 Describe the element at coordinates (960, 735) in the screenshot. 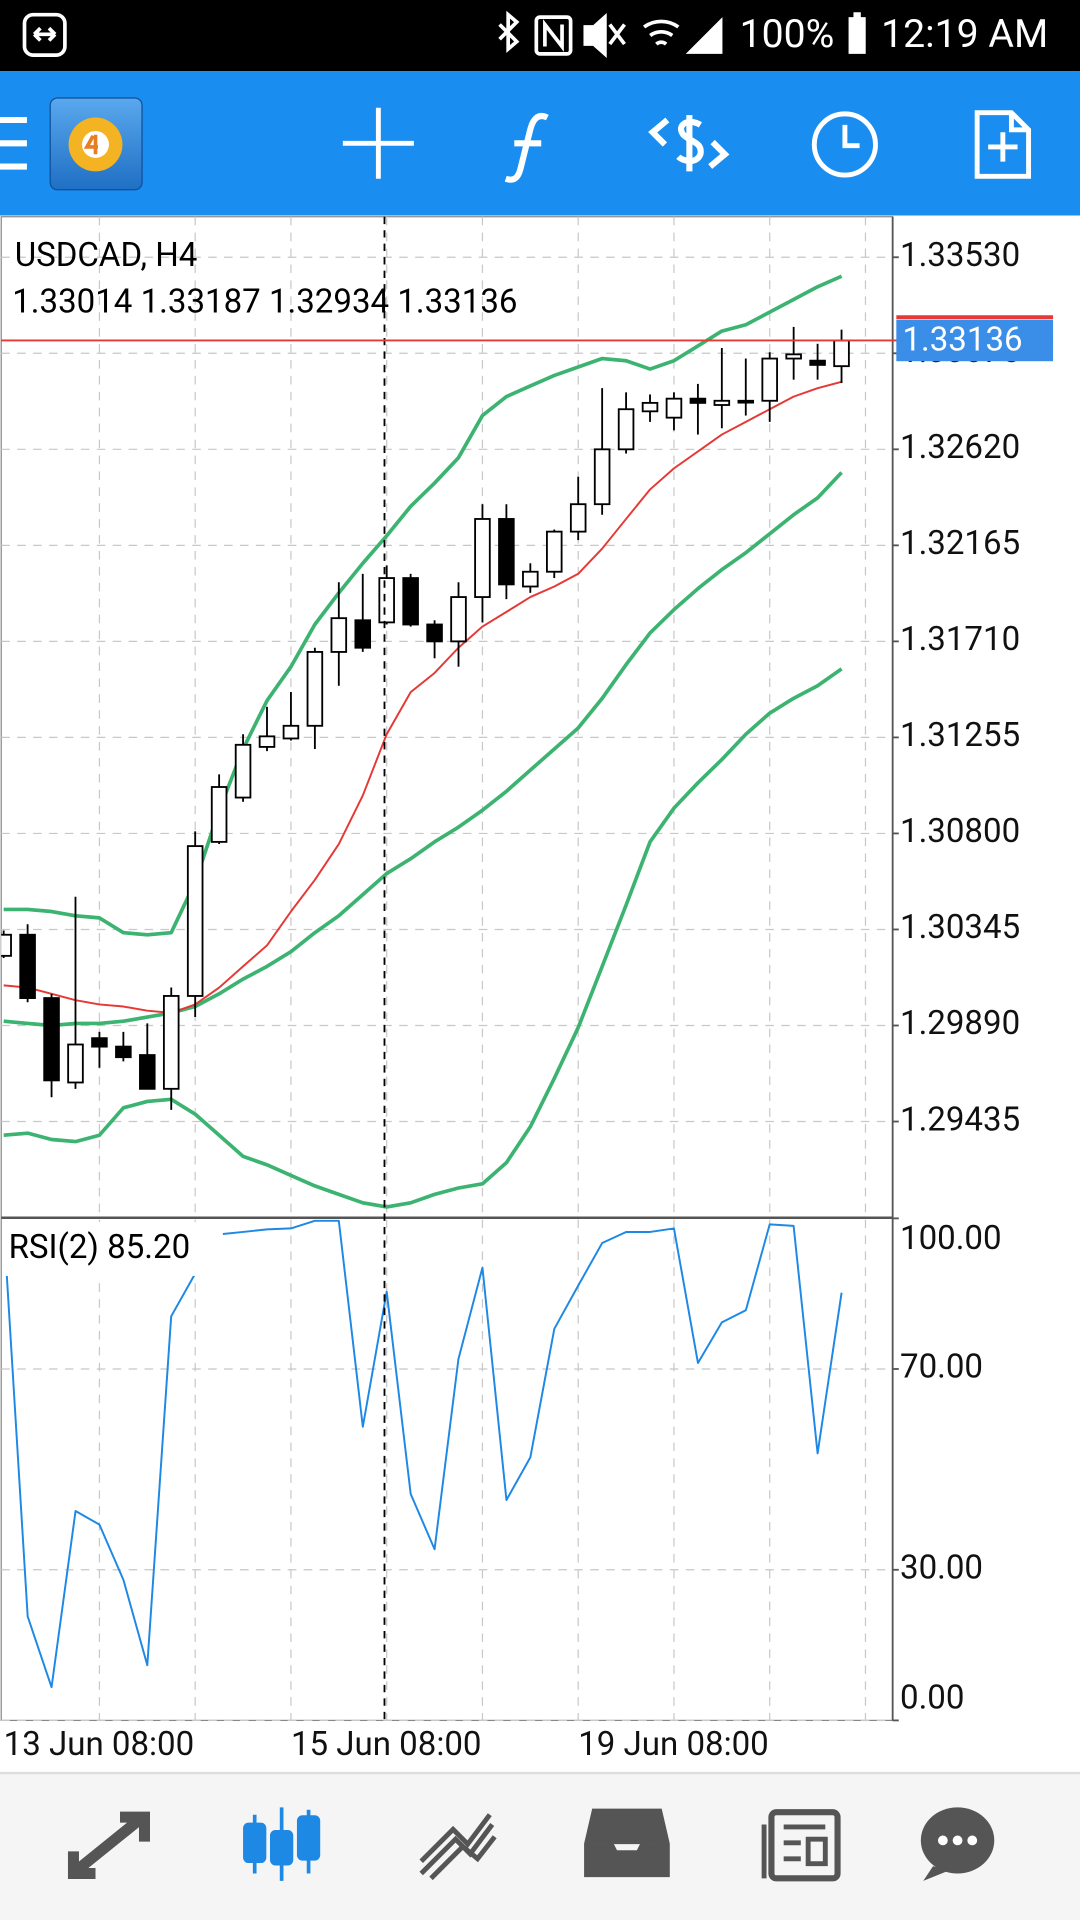

I see `y-tick-label: 1.31255` at that location.